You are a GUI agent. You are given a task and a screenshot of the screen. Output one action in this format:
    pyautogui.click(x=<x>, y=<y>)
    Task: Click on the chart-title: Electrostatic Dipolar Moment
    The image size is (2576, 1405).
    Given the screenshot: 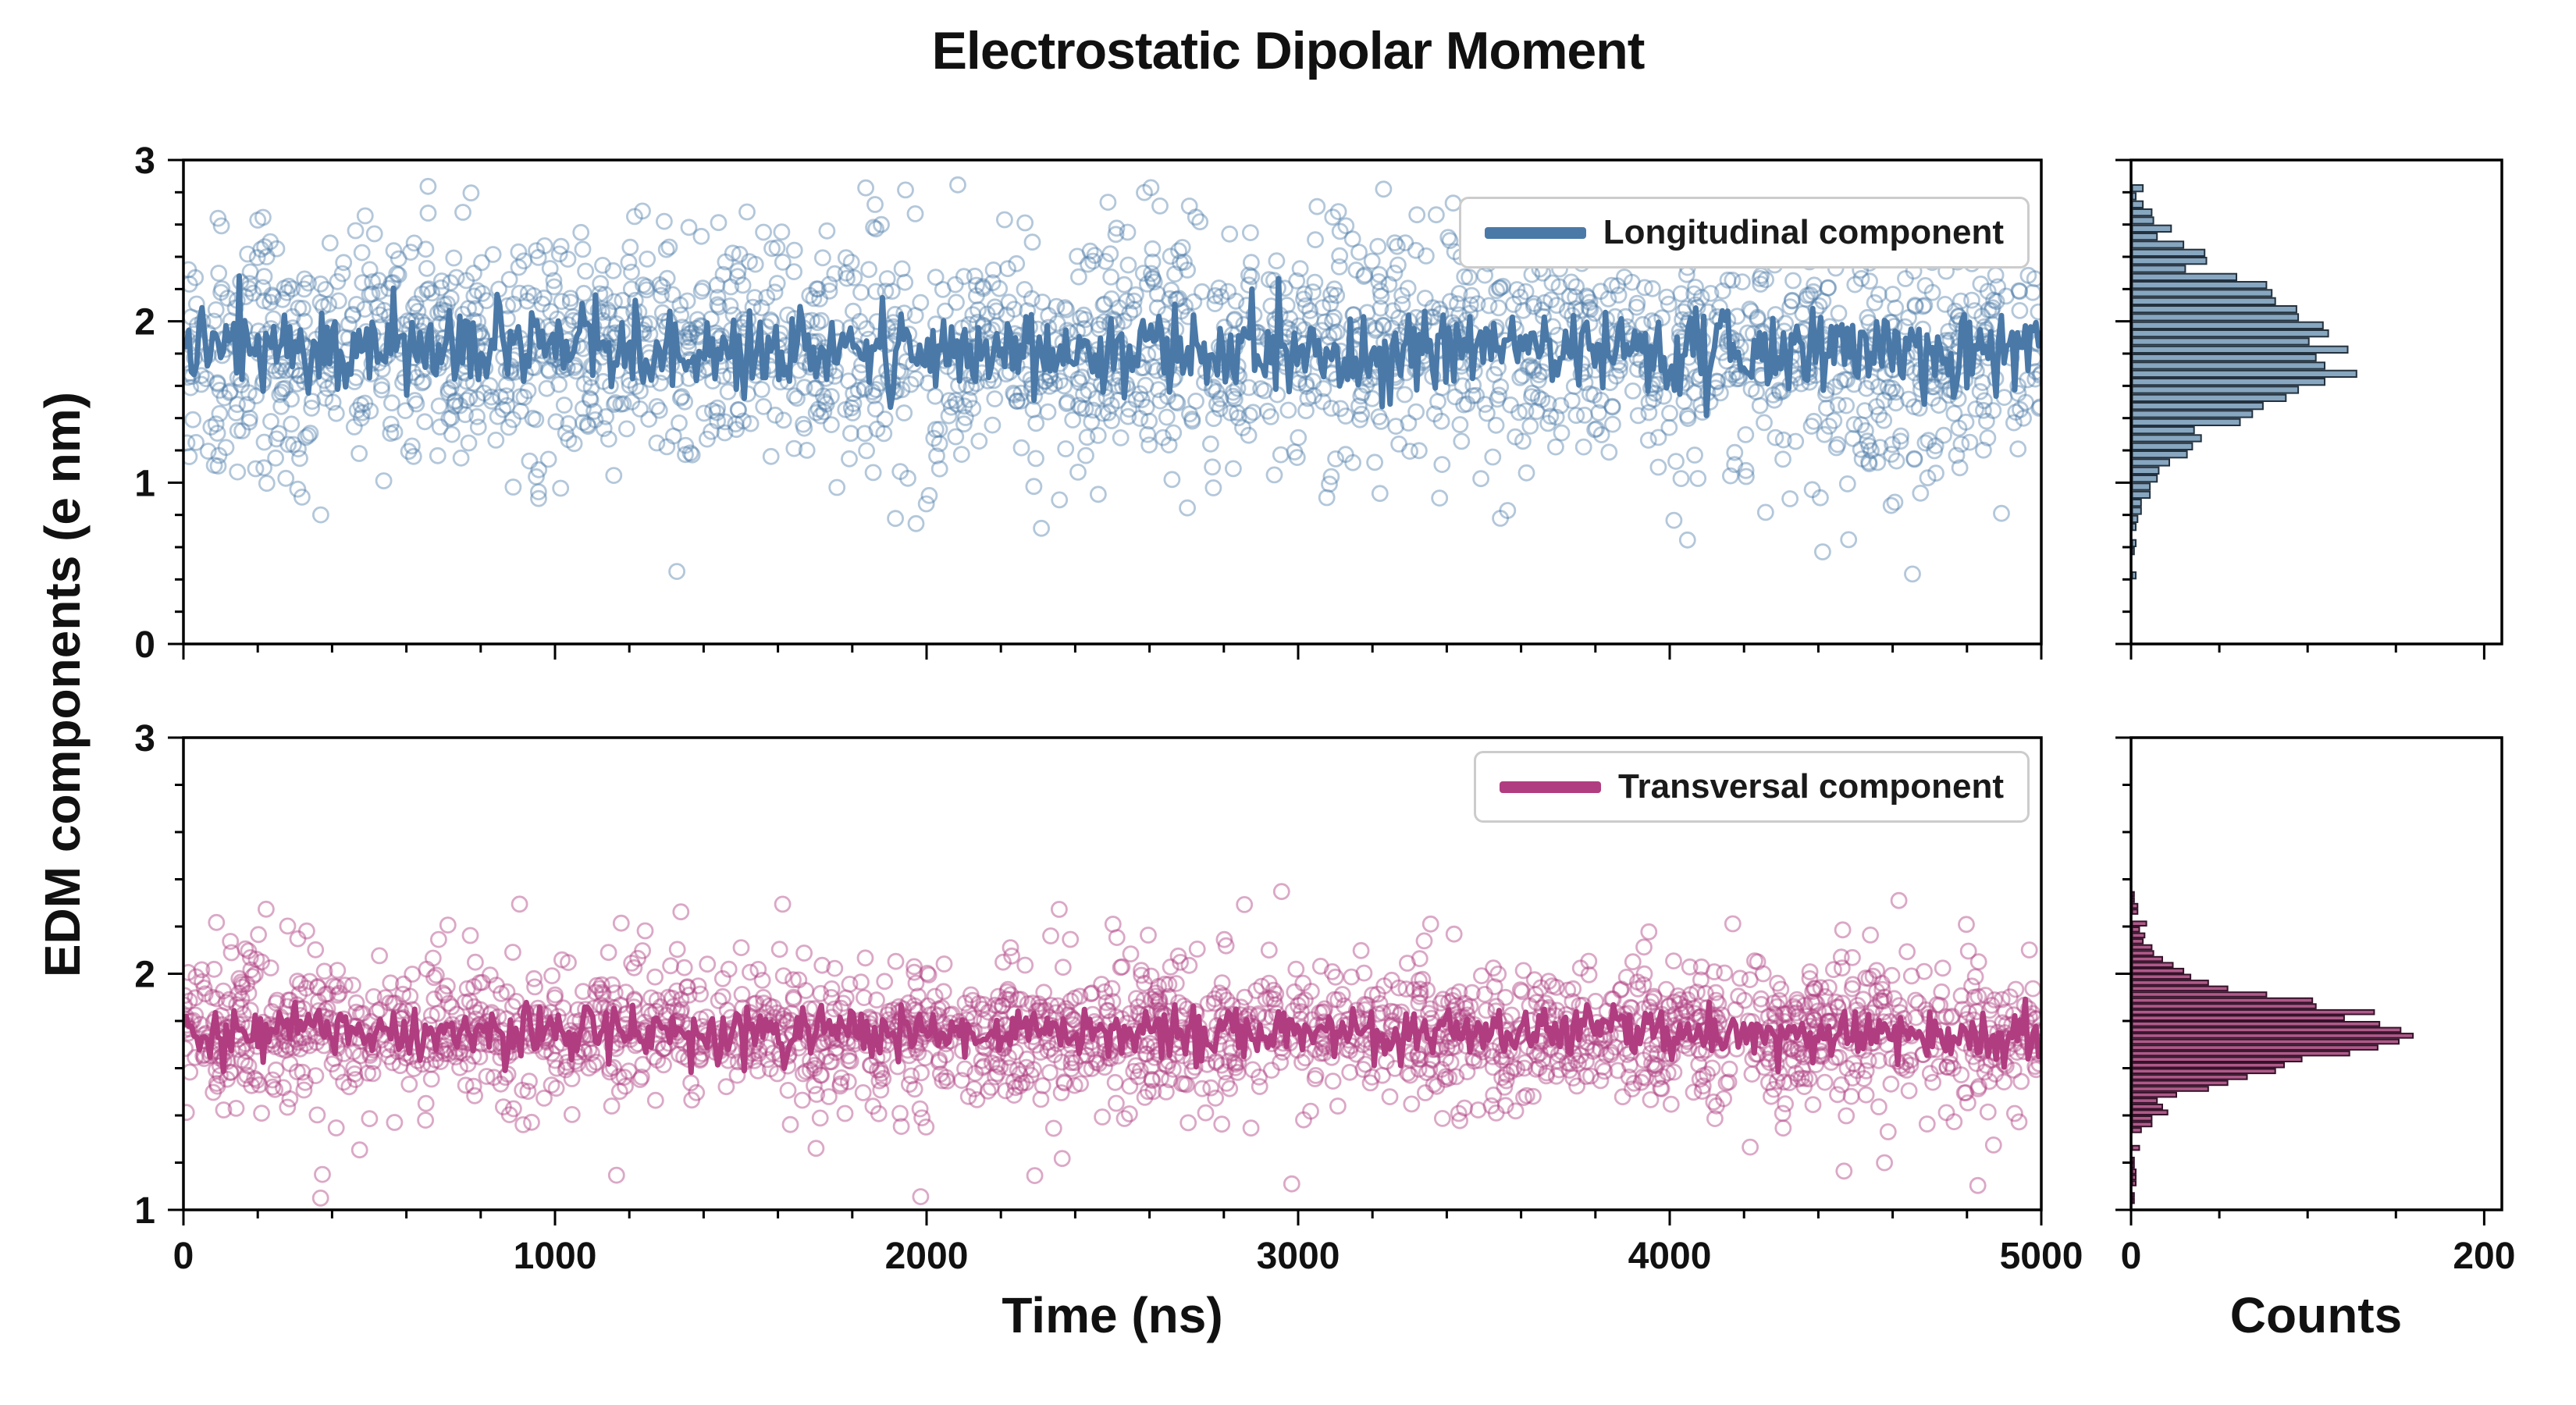 What is the action you would take?
    pyautogui.click(x=1288, y=51)
    